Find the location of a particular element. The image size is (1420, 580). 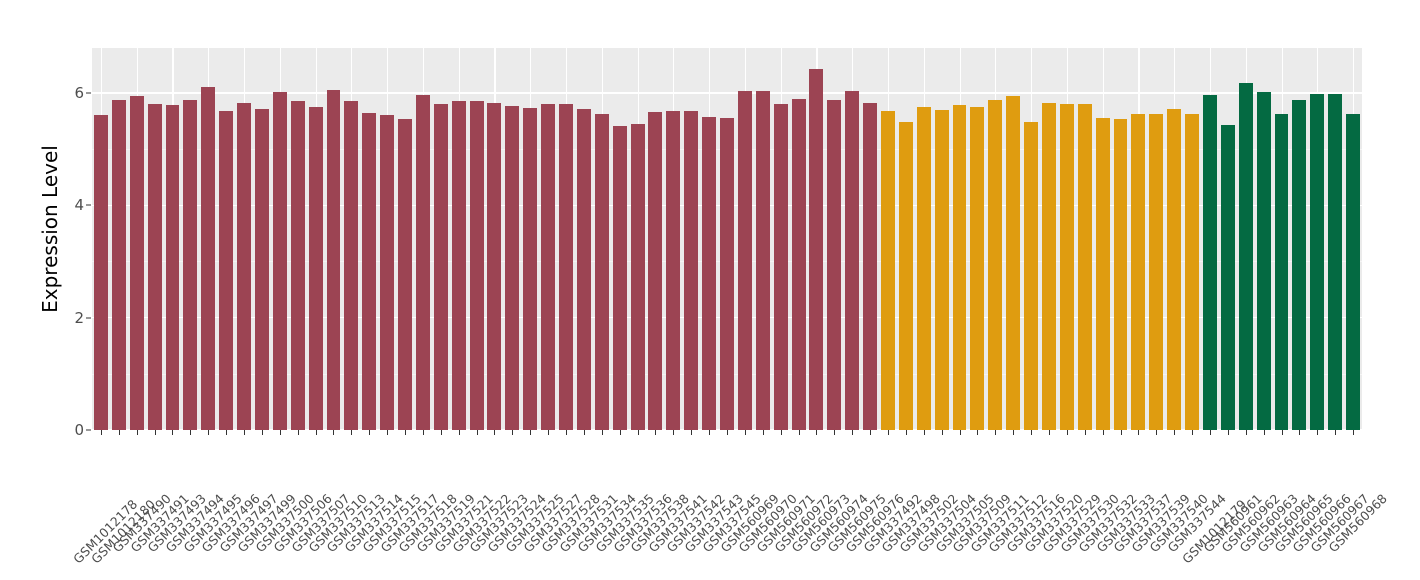

x-axis-ticks is located at coordinates (727, 433).